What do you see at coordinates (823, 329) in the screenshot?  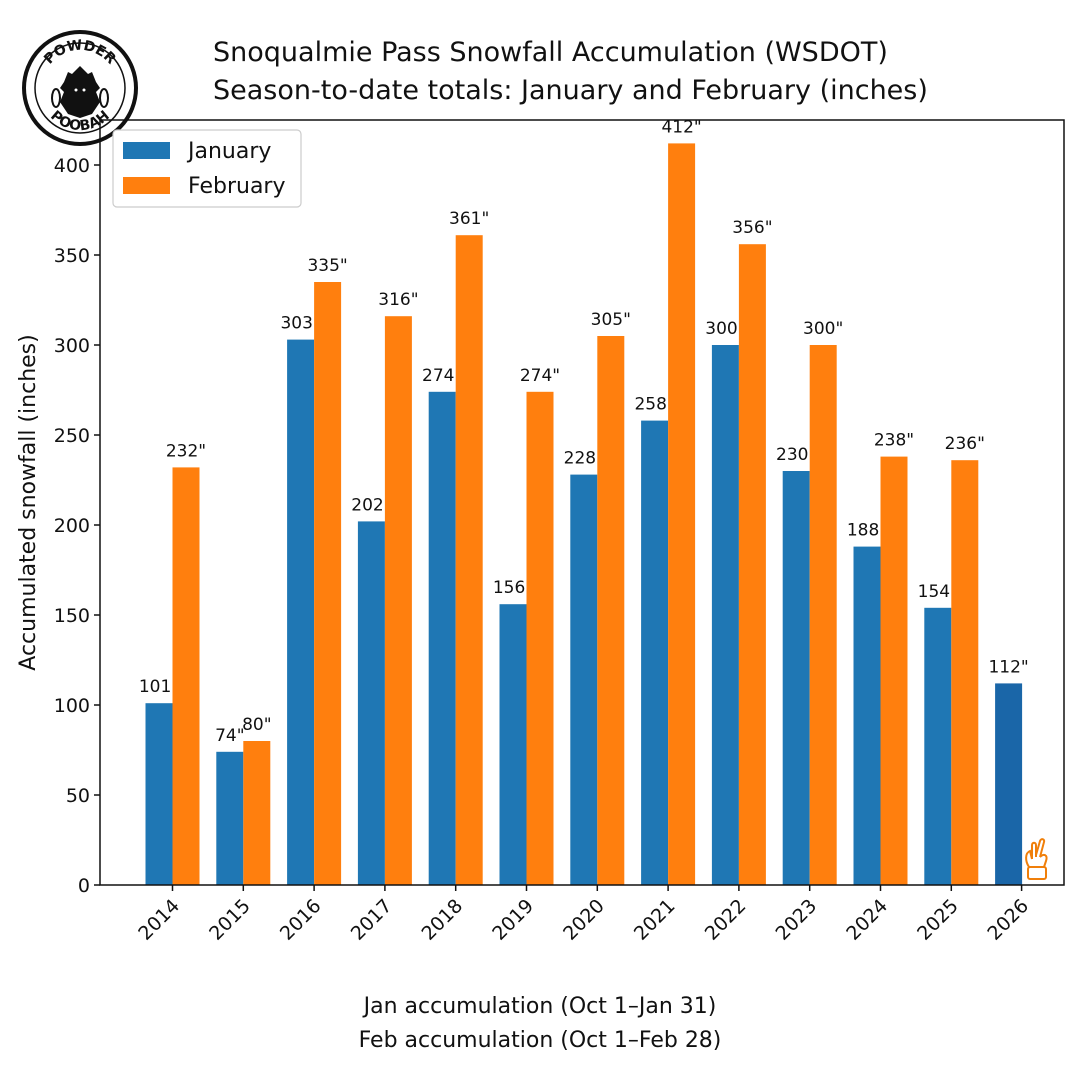 I see `february-value-label: 300"` at bounding box center [823, 329].